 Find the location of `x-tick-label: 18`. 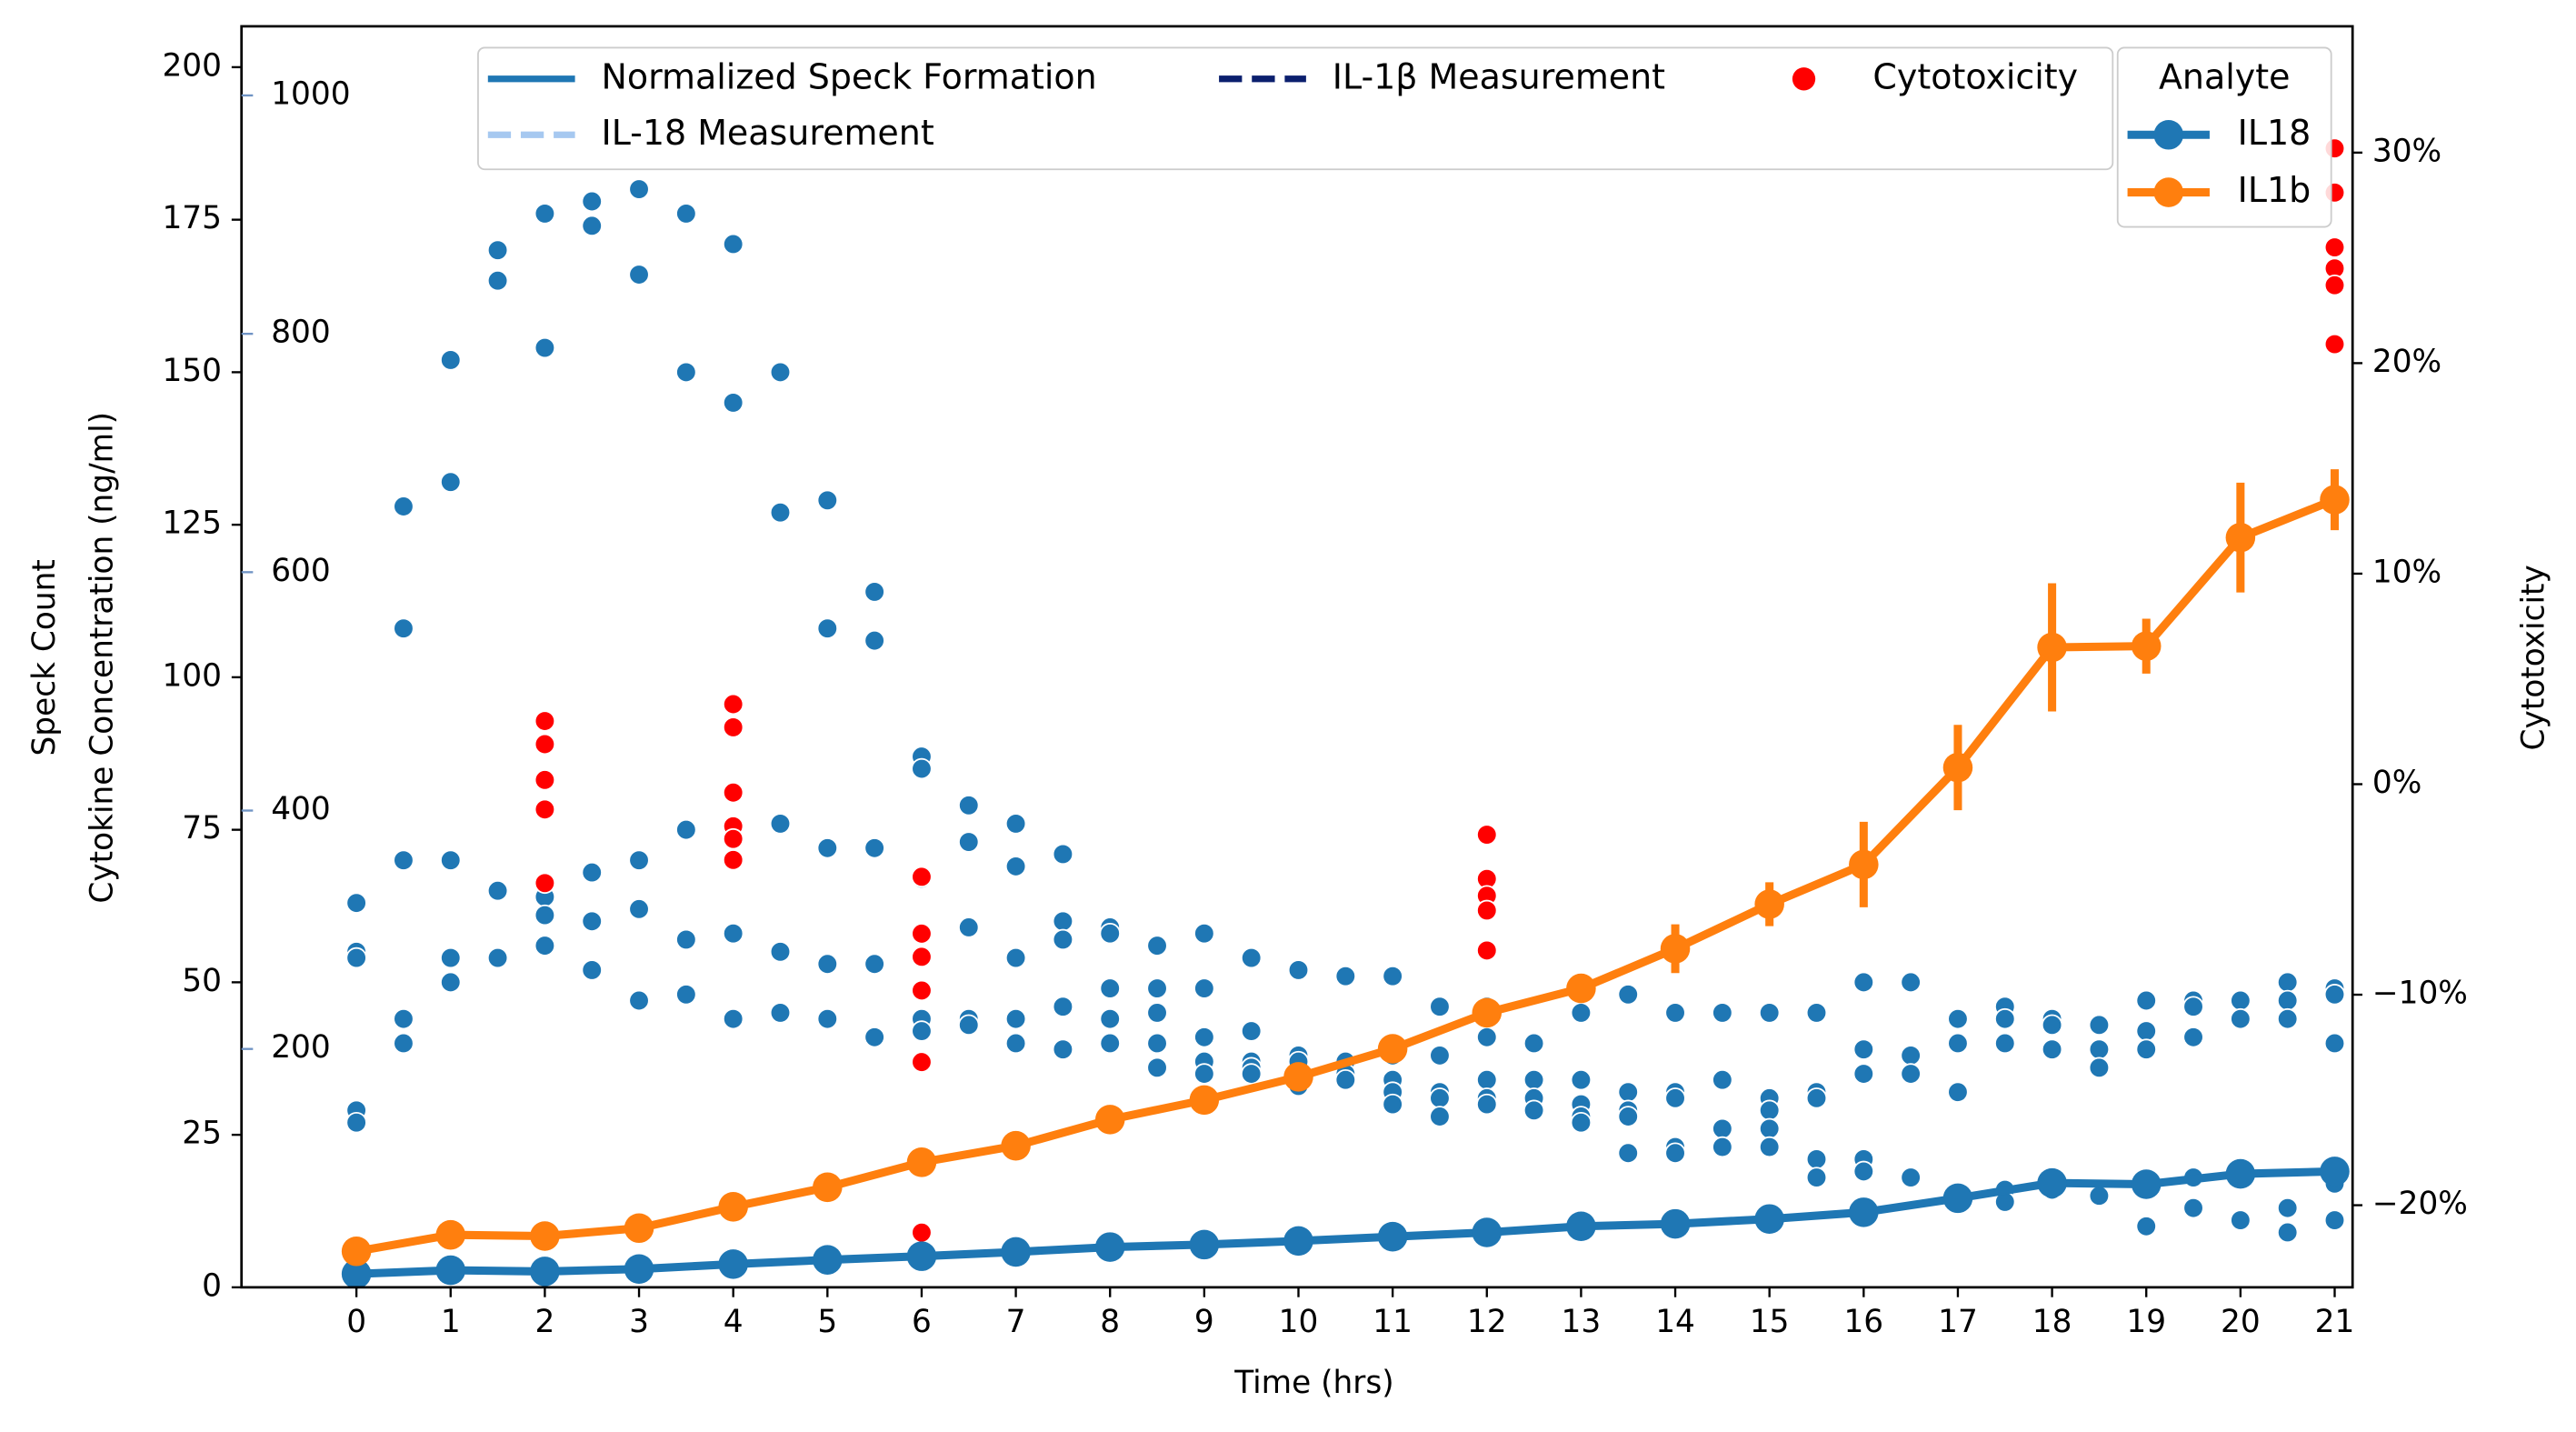

x-tick-label: 18 is located at coordinates (2052, 1322).